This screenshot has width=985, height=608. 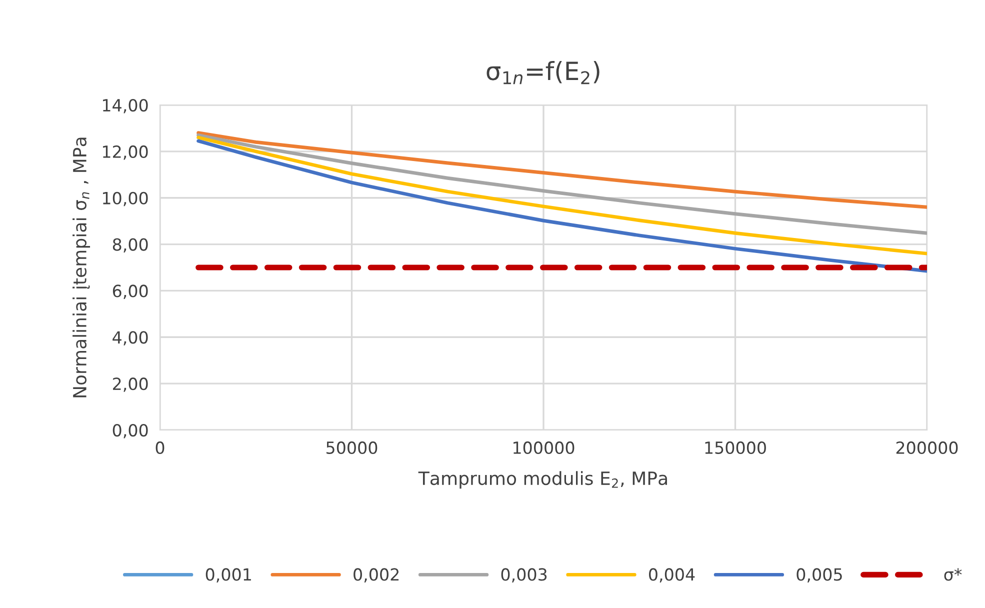 I want to click on y-tick-label: 6,00, so click(x=130, y=291).